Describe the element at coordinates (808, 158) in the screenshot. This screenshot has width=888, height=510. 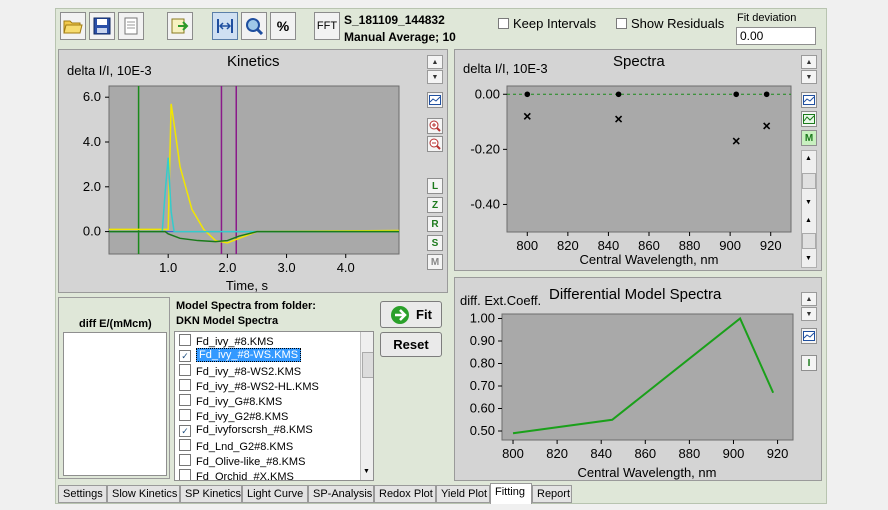
I see `scroll-up-arrow-icon: ▲` at that location.